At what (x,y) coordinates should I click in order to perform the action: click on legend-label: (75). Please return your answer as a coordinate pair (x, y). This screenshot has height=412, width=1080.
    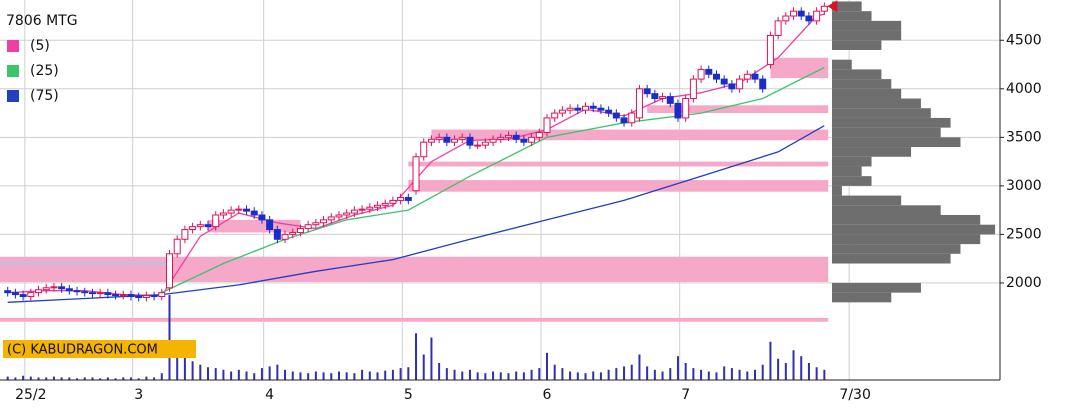
    Looking at the image, I should click on (44, 96).